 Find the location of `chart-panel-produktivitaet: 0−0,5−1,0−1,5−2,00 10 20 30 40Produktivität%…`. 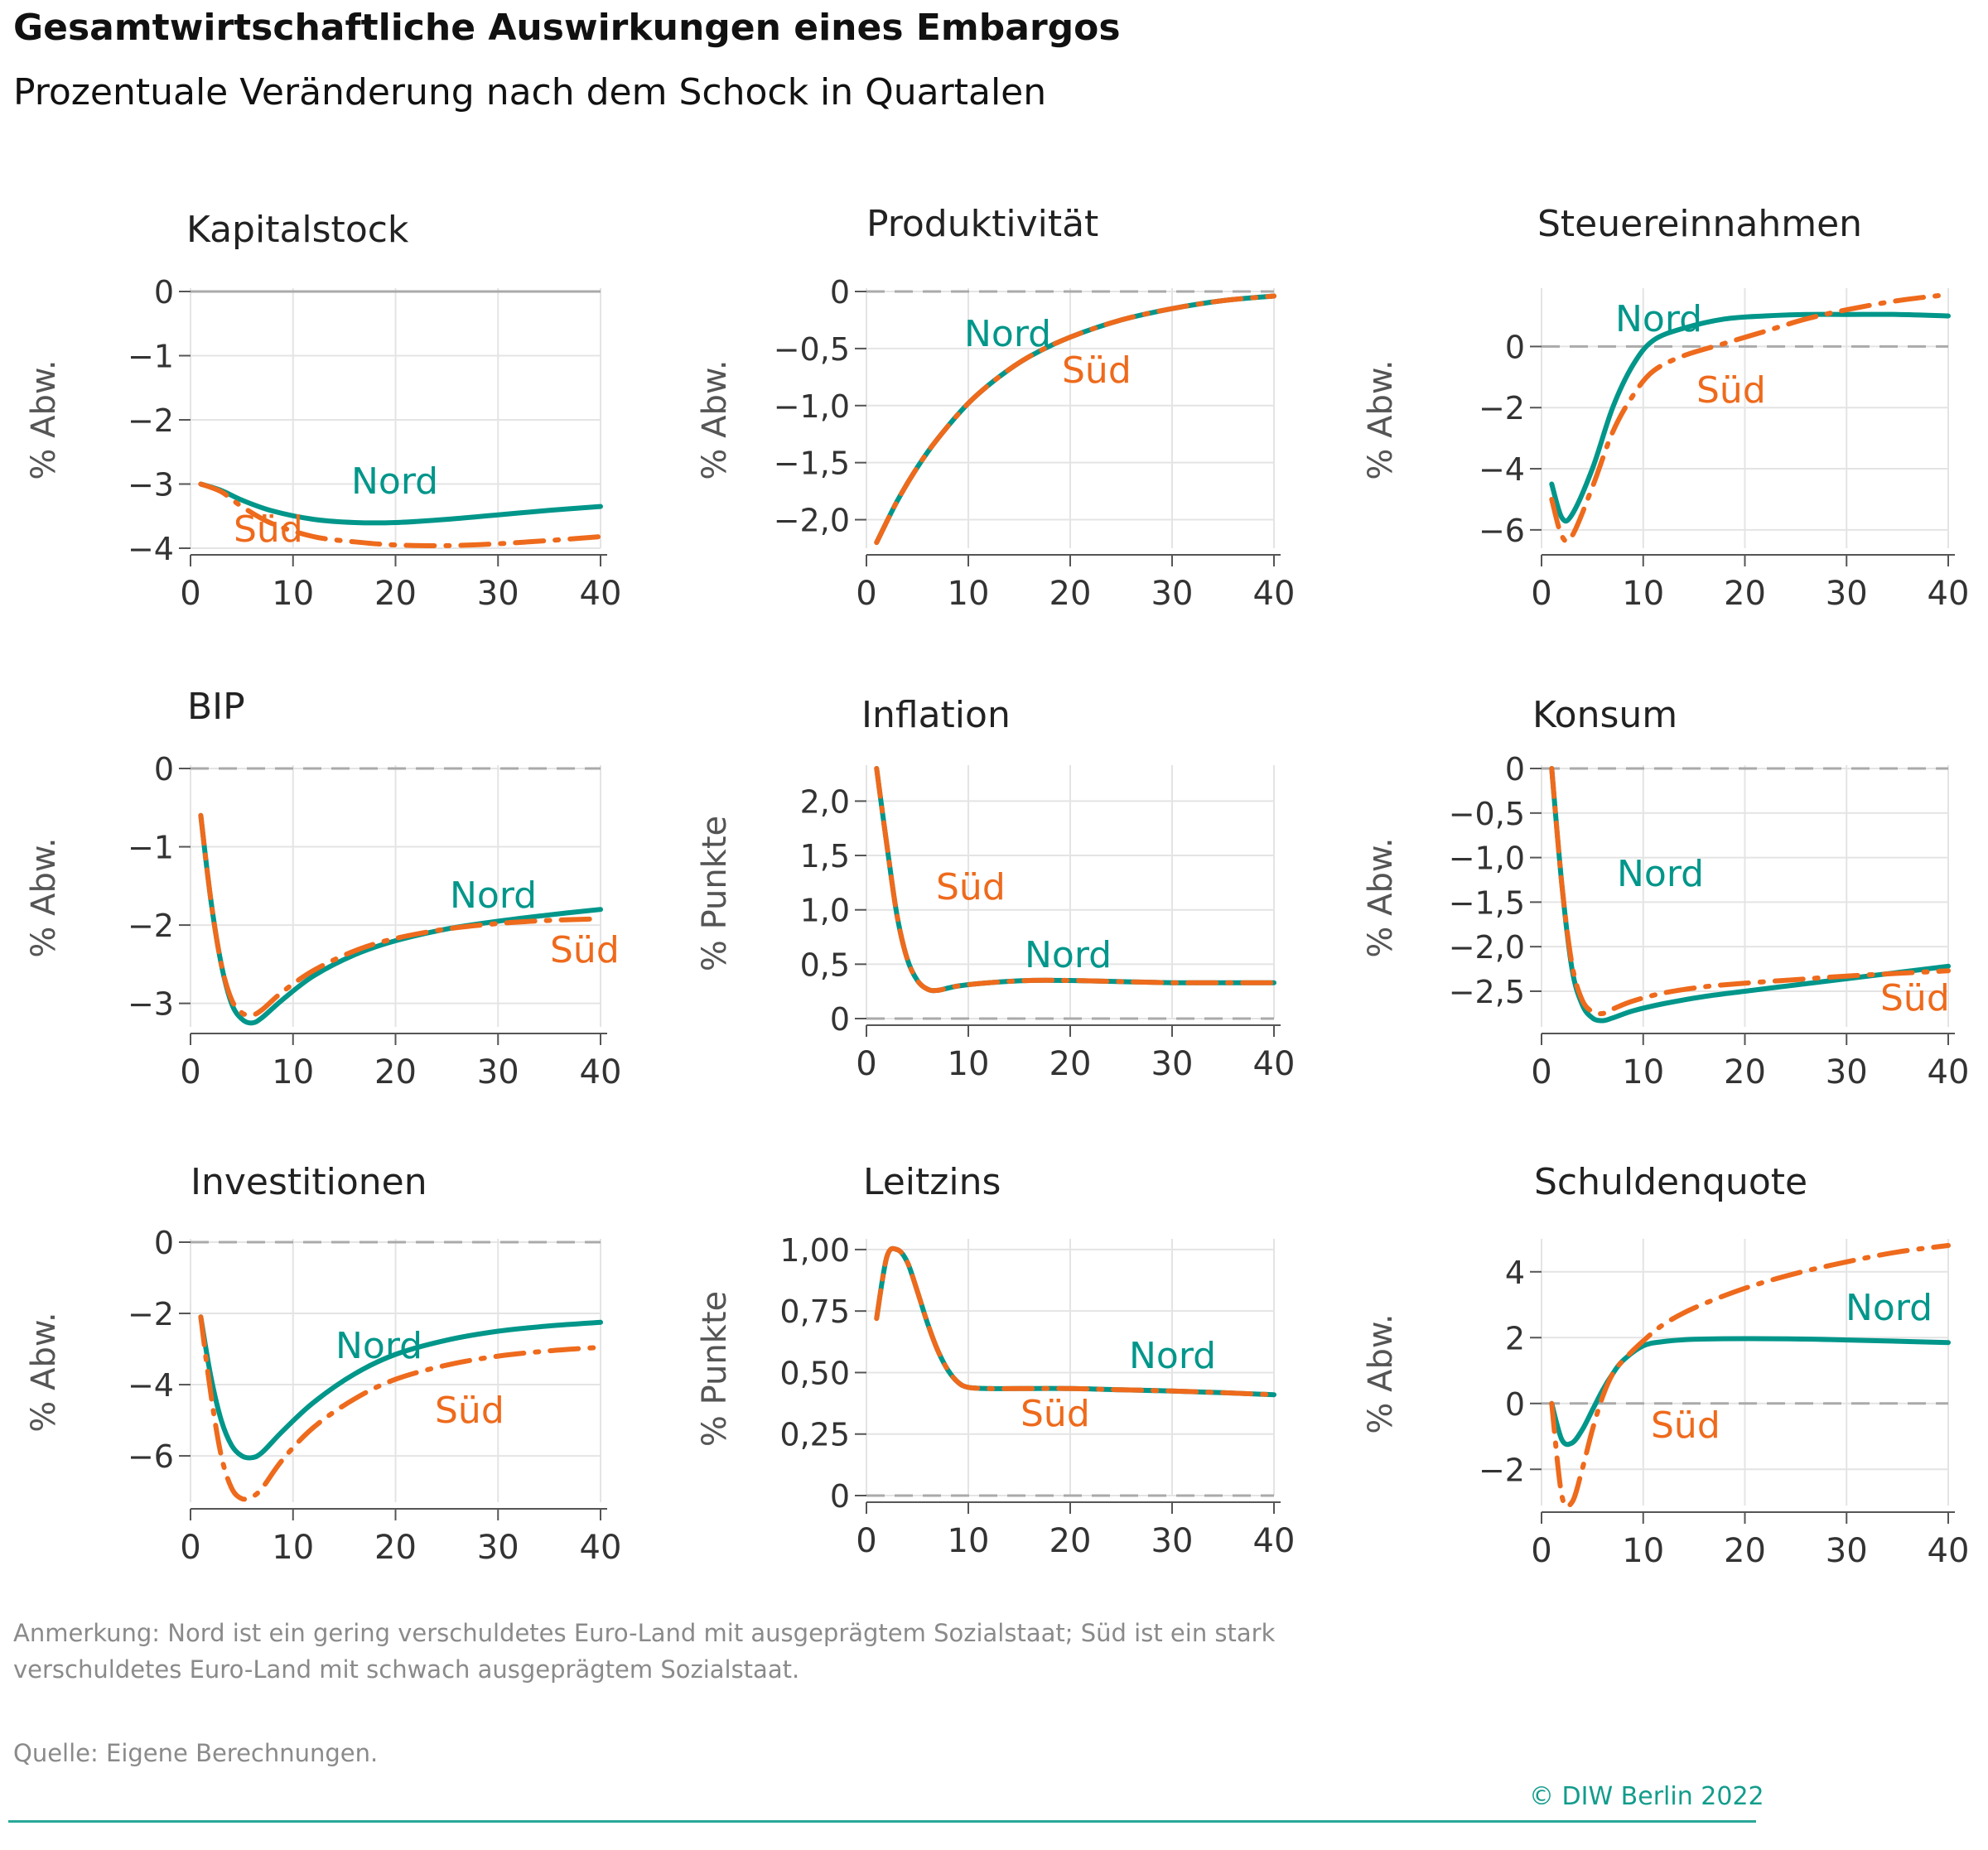

chart-panel-produktivitaet: 0−0,5−1,0−1,5−2,00 10 20 30 40Produktivität%… is located at coordinates (995, 408).